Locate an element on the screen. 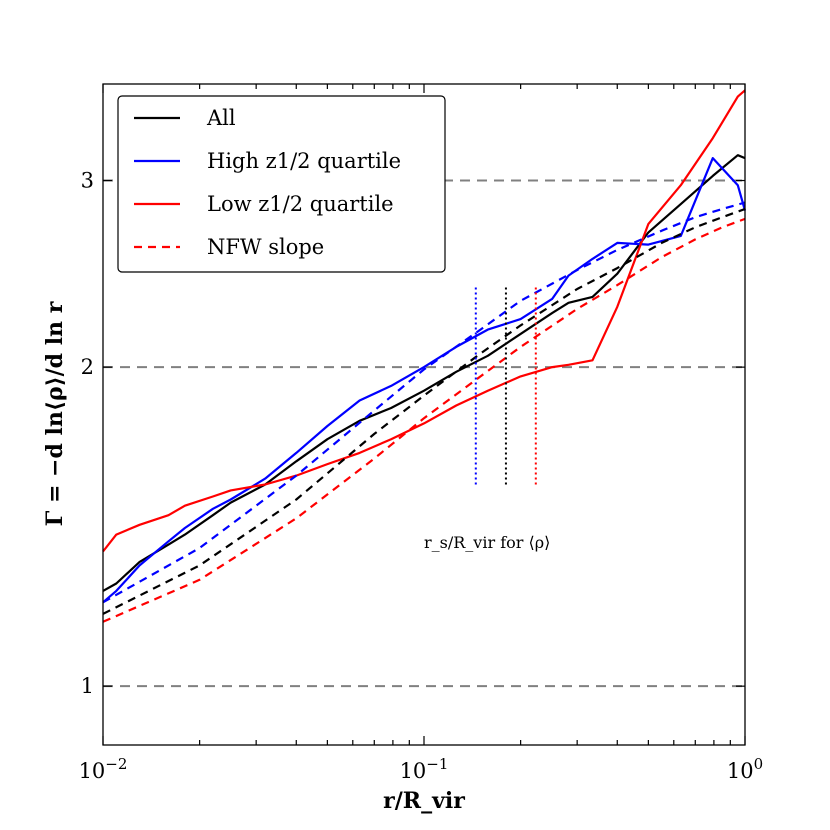 The image size is (830, 830). y-tick-labels: 1 2 3 is located at coordinates (87, 434).